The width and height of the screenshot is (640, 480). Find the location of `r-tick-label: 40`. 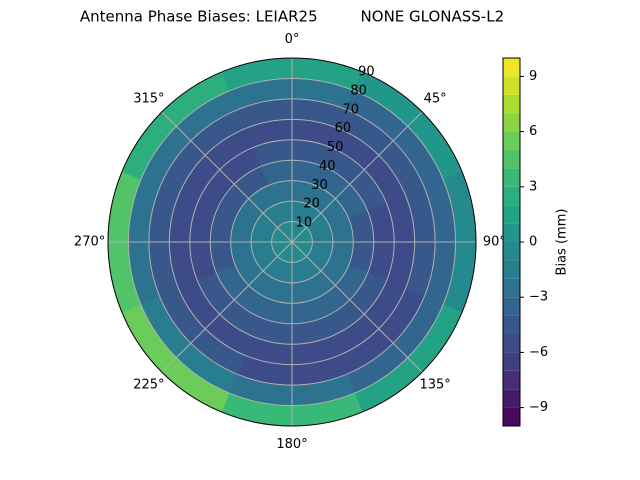

r-tick-label: 40 is located at coordinates (327, 166).